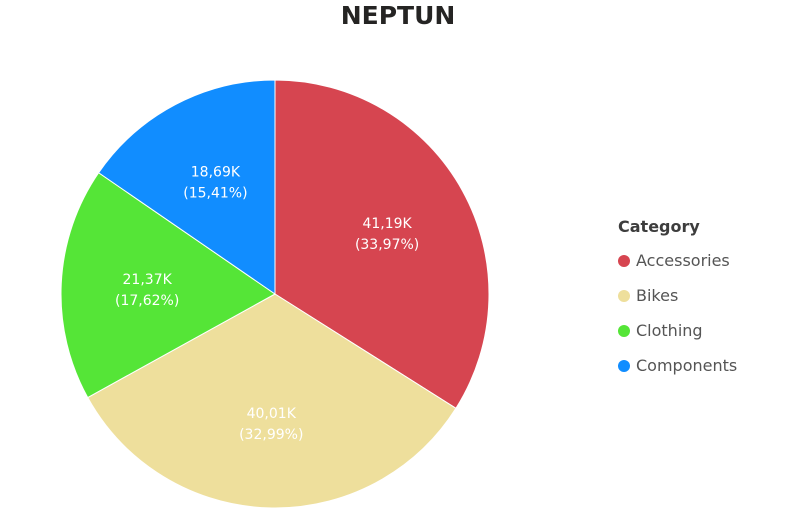 Image resolution: width=807 pixels, height=532 pixels. I want to click on slice-value-label: 21,37K, so click(148, 280).